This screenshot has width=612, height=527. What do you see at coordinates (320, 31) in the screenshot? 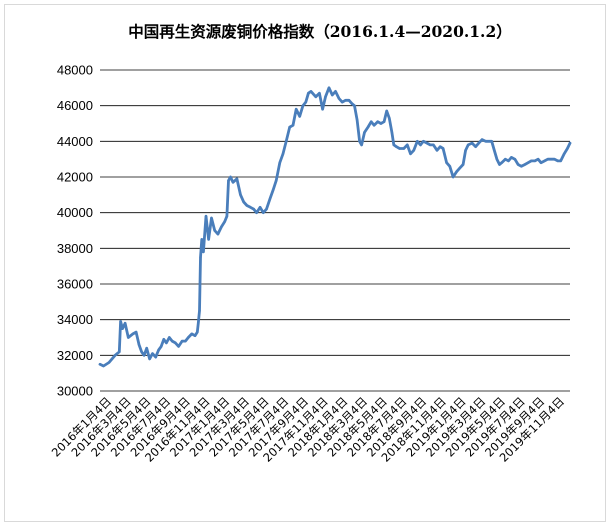
I see `chart-title: 中国再生资源废铜价格指数（2016.1.4—2020.1.2）` at bounding box center [320, 31].